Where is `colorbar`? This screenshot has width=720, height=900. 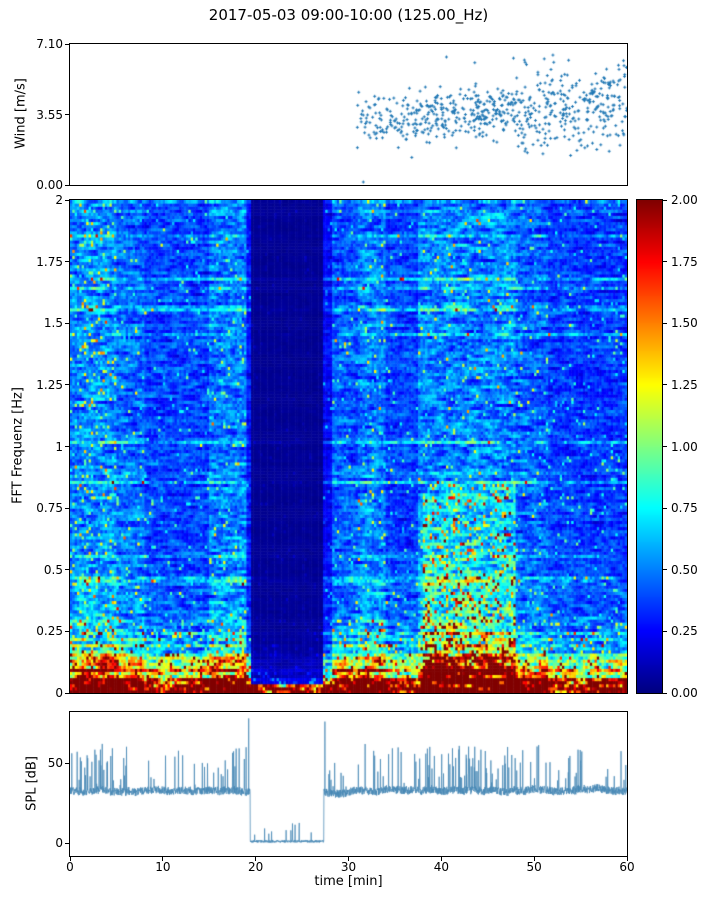
colorbar is located at coordinates (649, 446).